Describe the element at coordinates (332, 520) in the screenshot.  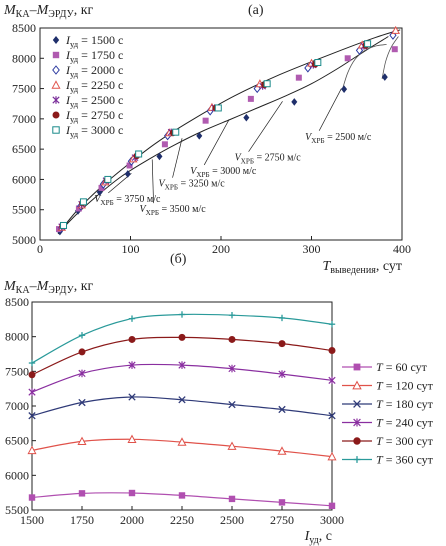
I see `panel-b-xtick-label: 3000` at that location.